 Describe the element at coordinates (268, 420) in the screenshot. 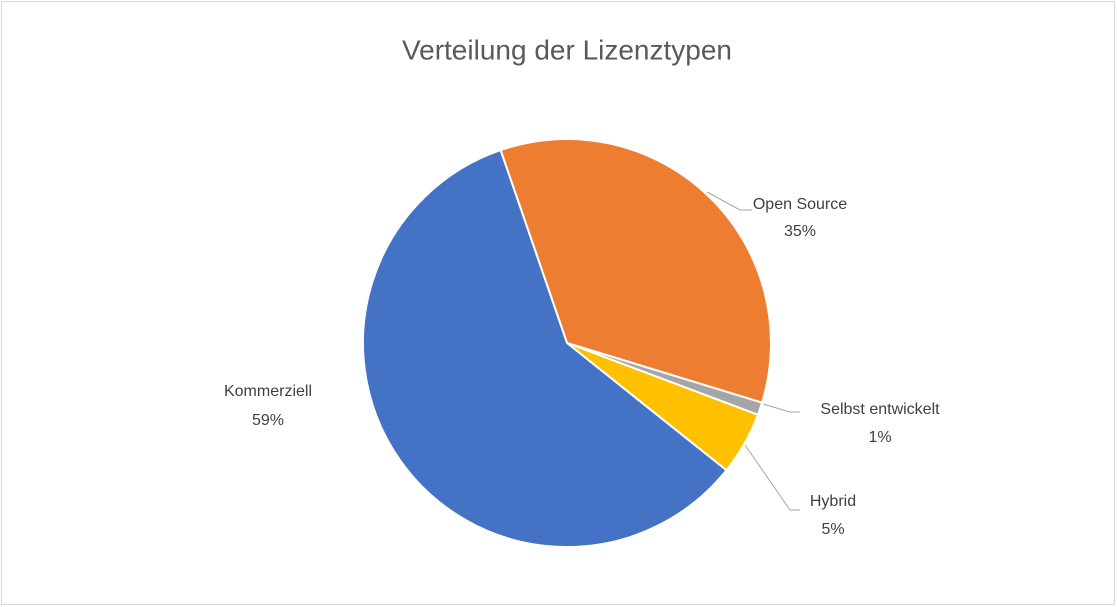

I see `data-label-value: 59%` at that location.